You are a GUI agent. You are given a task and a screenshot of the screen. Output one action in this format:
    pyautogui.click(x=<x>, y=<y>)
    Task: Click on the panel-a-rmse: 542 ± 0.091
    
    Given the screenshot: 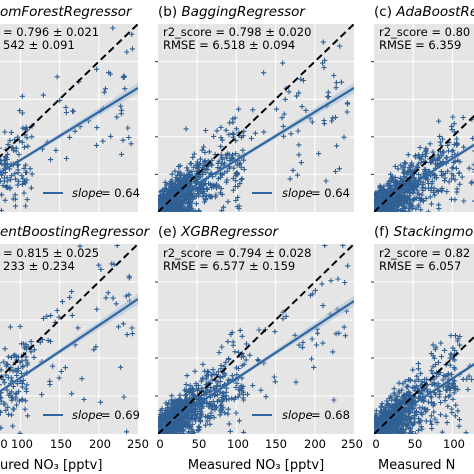 What is the action you would take?
    pyautogui.click(x=39, y=45)
    